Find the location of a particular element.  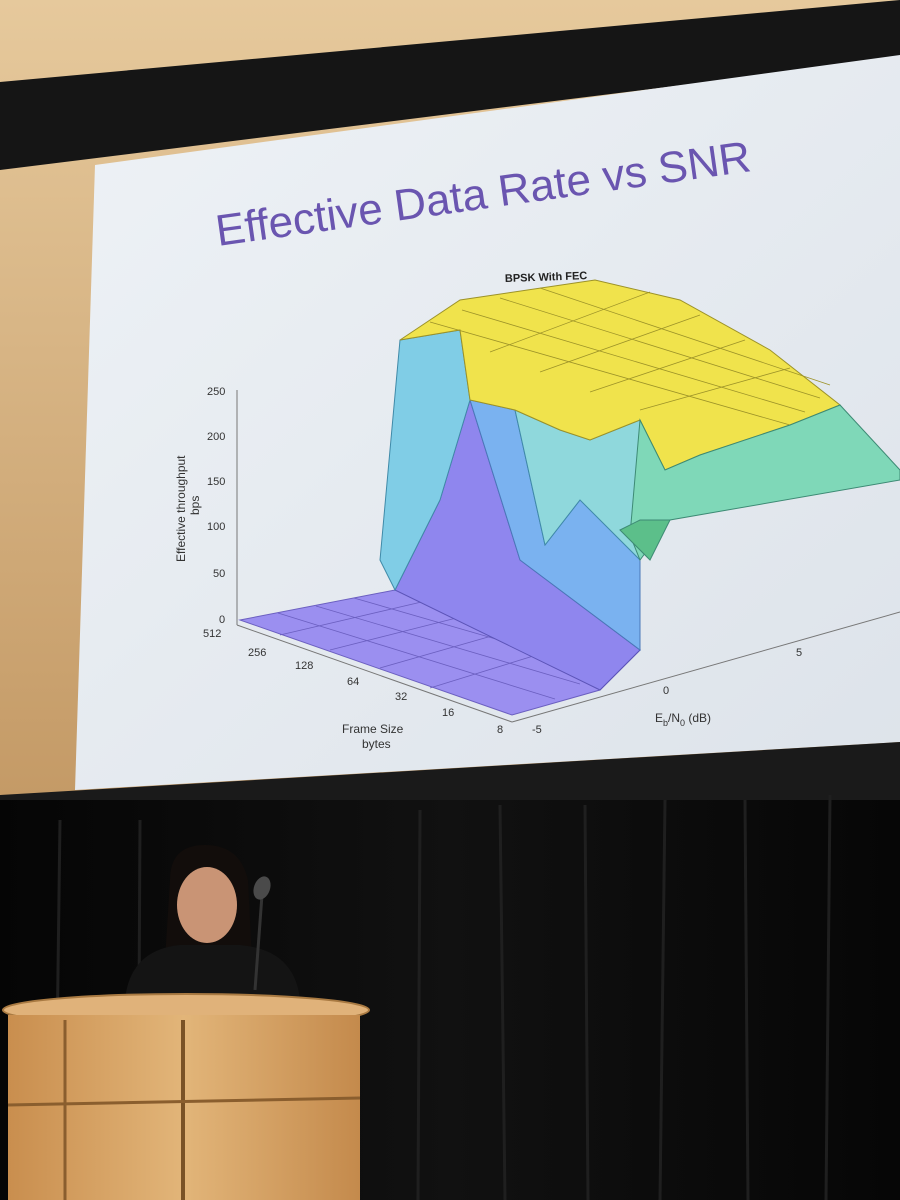

podium is located at coordinates (186, 1096).